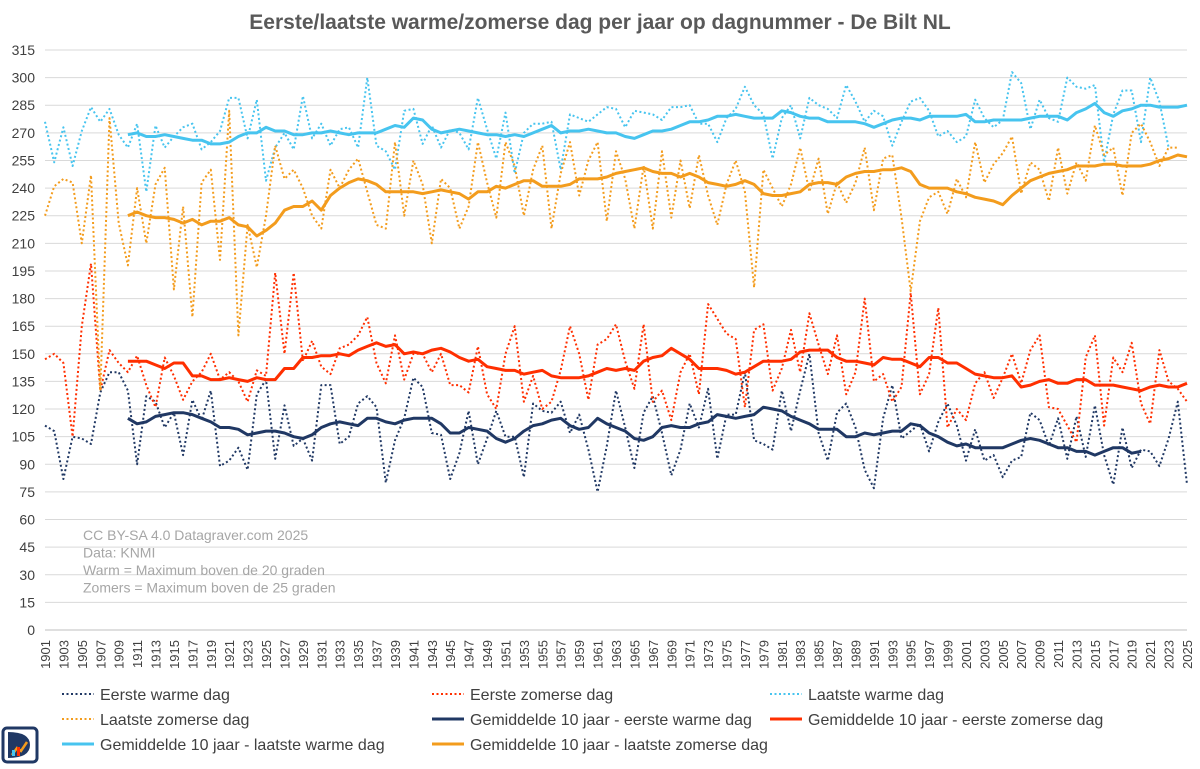 The image size is (1200, 769). What do you see at coordinates (155, 720) in the screenshot?
I see `legend-item: Laatste zomerse dag` at bounding box center [155, 720].